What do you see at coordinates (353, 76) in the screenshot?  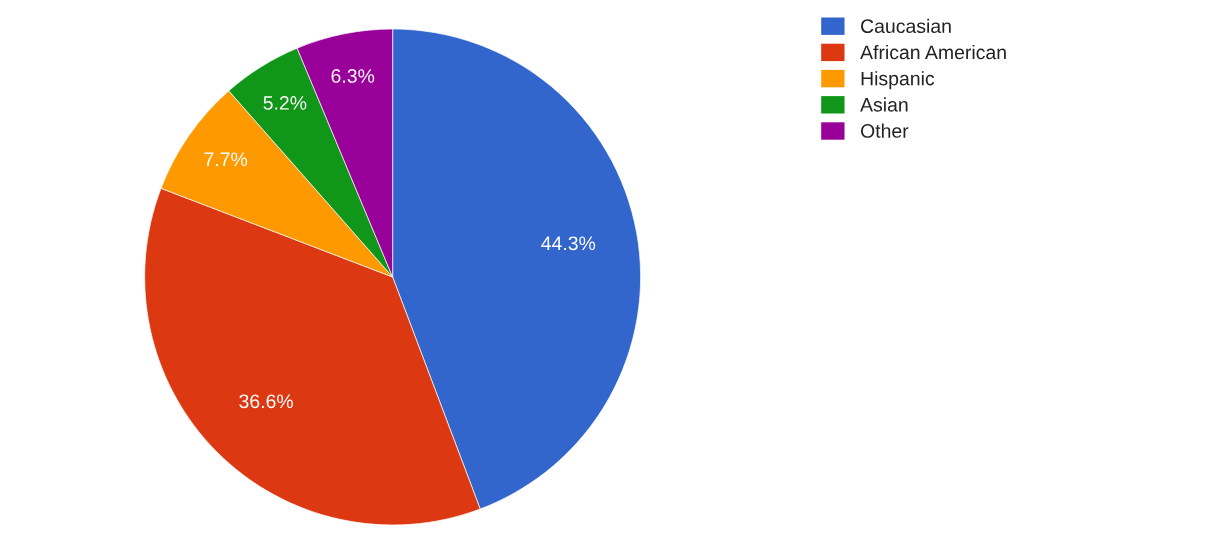 I see `data-label: 6.3%` at bounding box center [353, 76].